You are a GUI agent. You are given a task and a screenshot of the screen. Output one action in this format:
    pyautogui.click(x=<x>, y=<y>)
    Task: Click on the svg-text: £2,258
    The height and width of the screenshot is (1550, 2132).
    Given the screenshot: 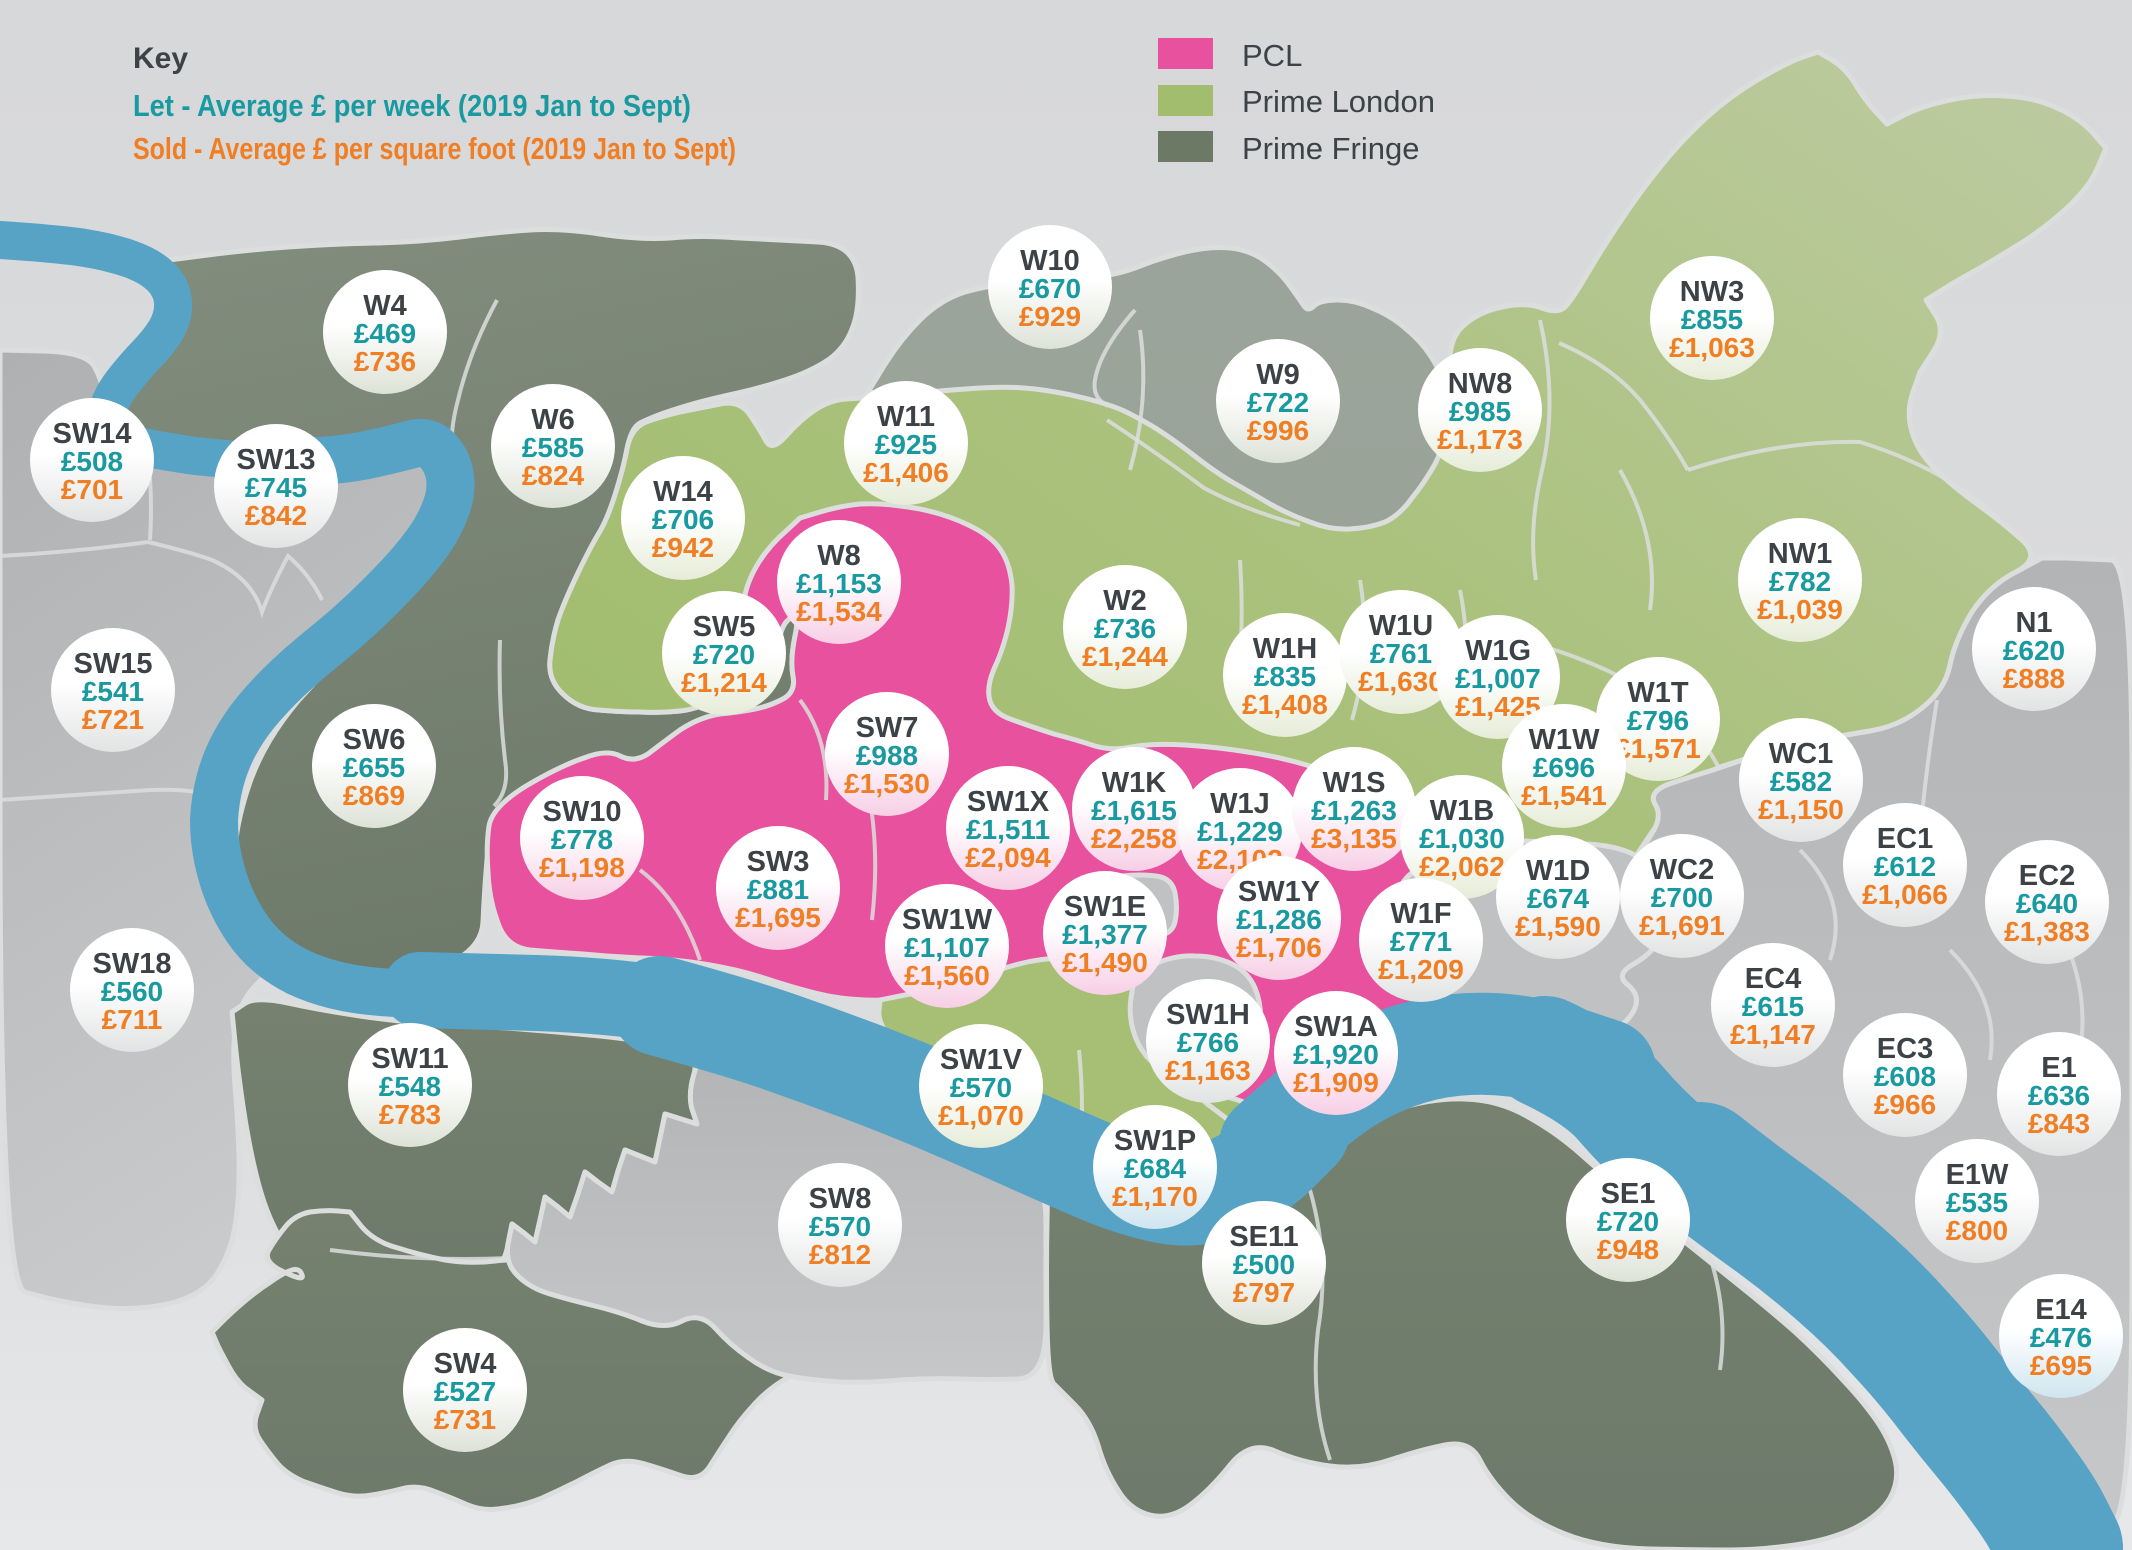 What is the action you would take?
    pyautogui.click(x=1134, y=838)
    